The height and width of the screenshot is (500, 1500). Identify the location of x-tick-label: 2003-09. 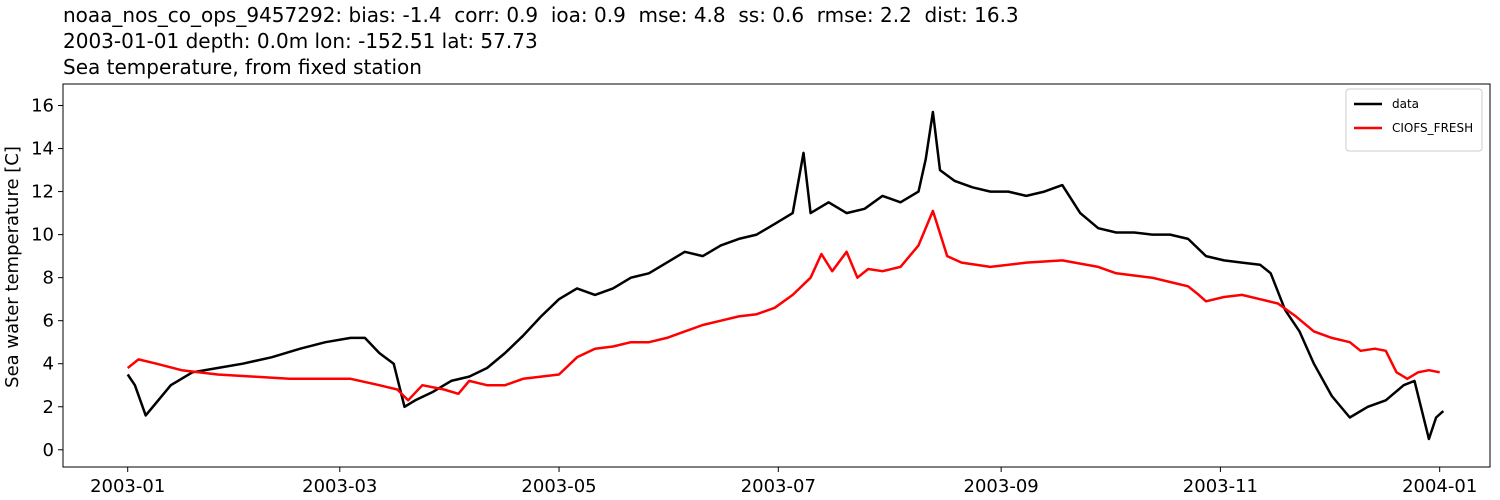
(1001, 486).